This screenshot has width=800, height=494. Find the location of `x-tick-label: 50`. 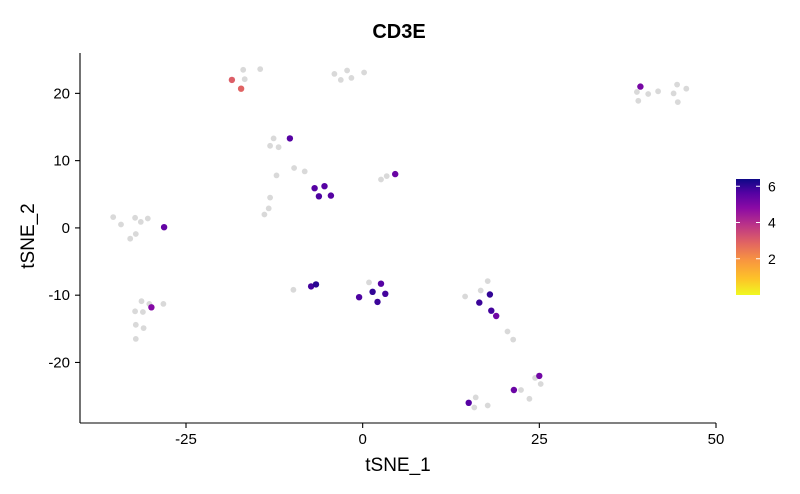

x-tick-label: 50 is located at coordinates (716, 439).